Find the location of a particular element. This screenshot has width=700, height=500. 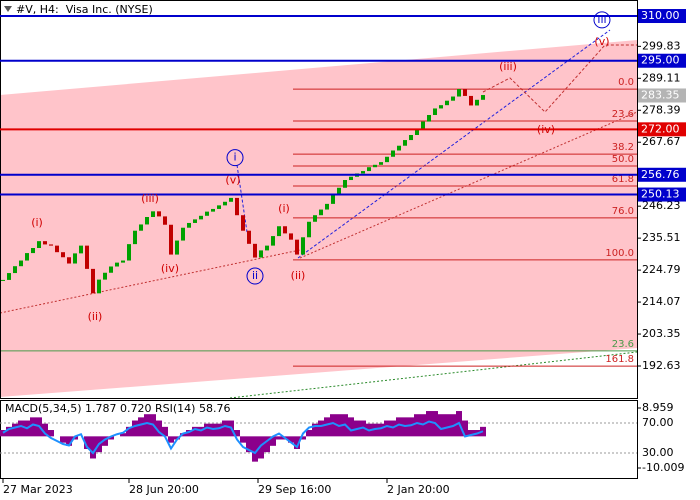

wave-circle is located at coordinates (235, 158).